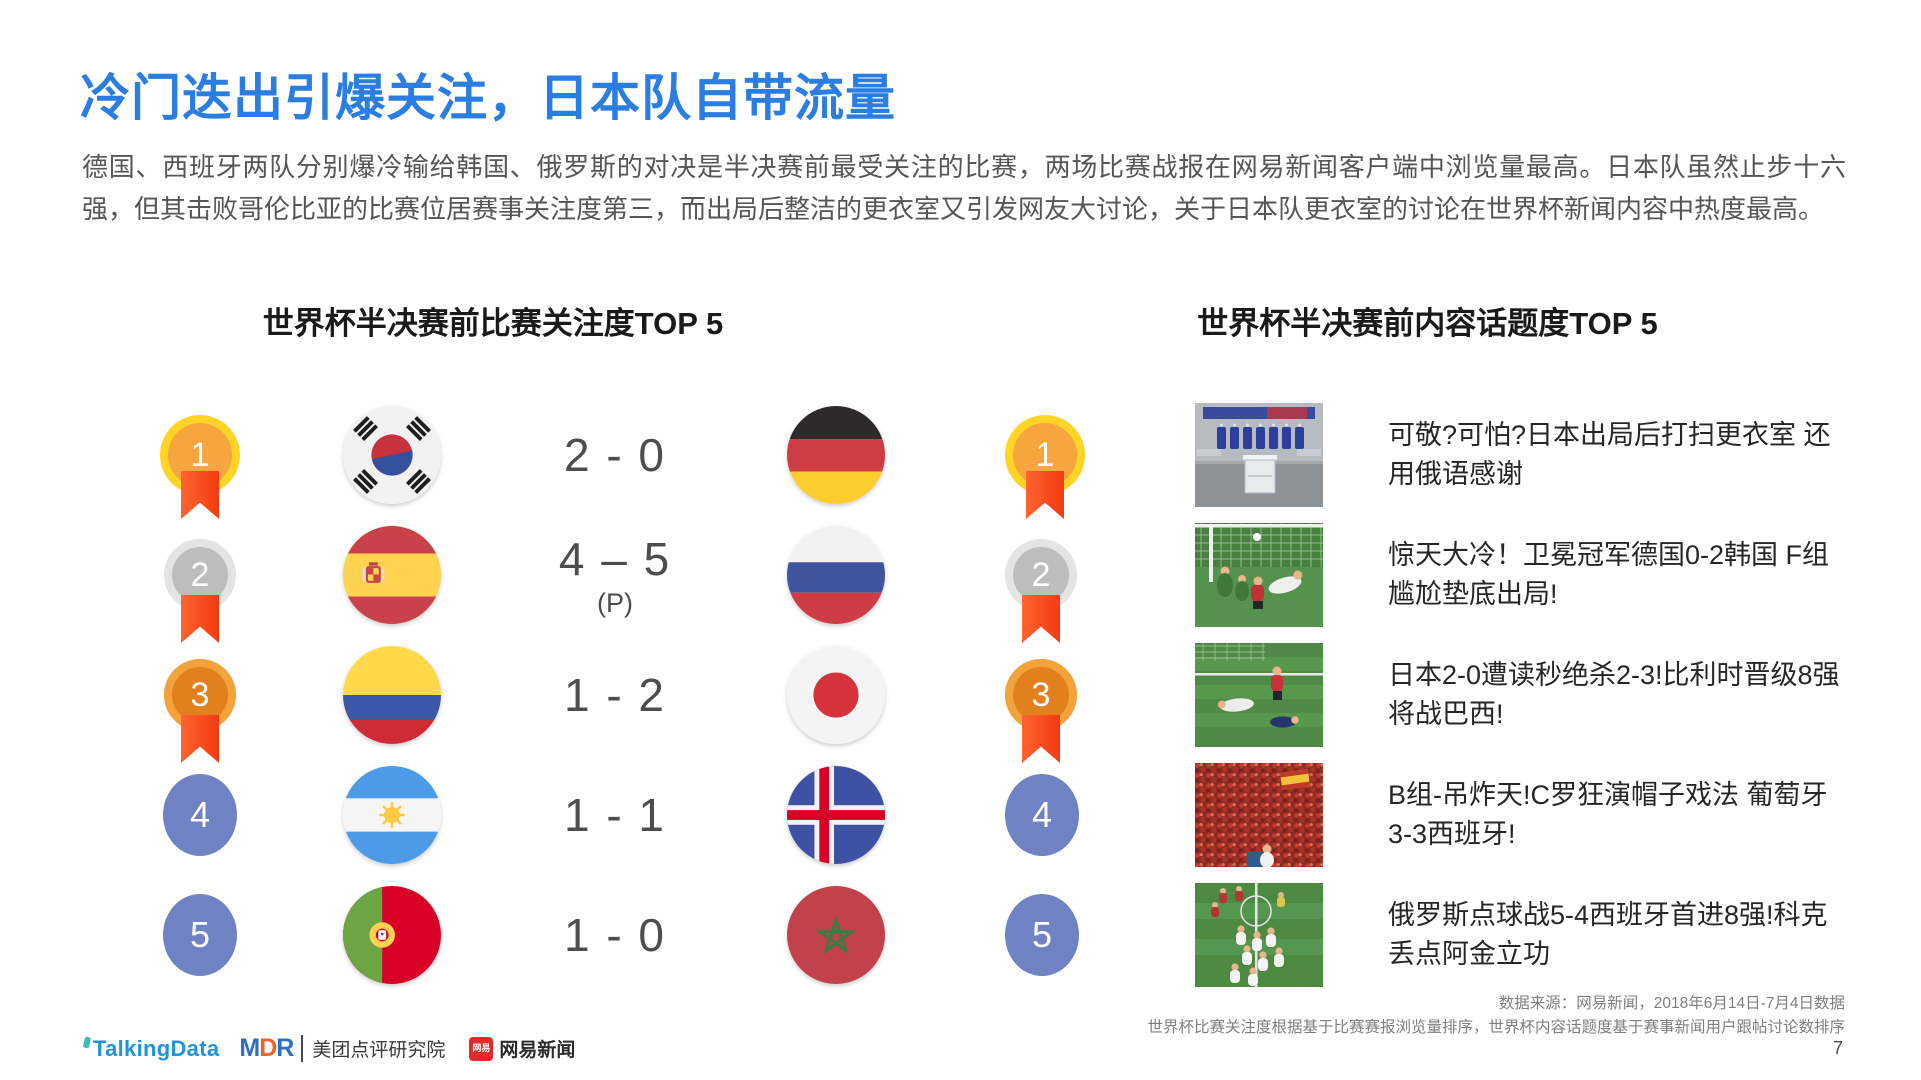 The width and height of the screenshot is (1921, 1080). I want to click on flag-argentina-icon, so click(392, 815).